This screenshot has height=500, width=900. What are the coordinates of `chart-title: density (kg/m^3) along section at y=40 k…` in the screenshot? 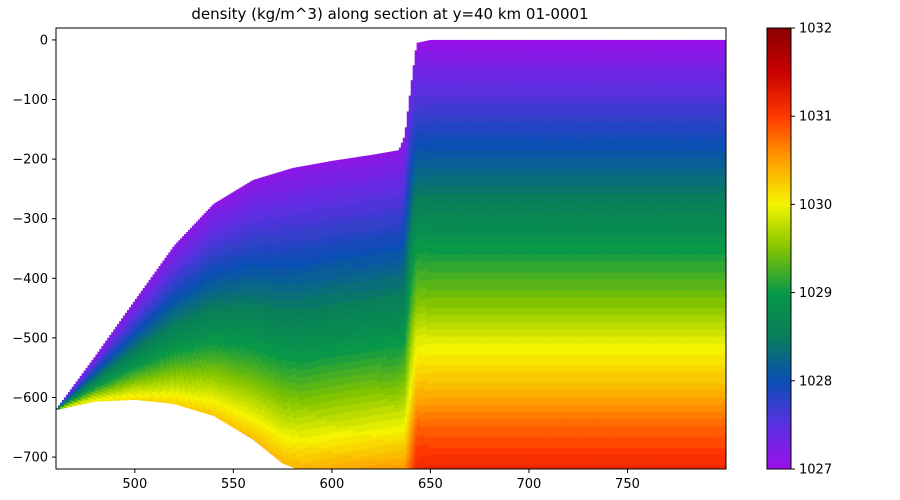 It's located at (389, 14).